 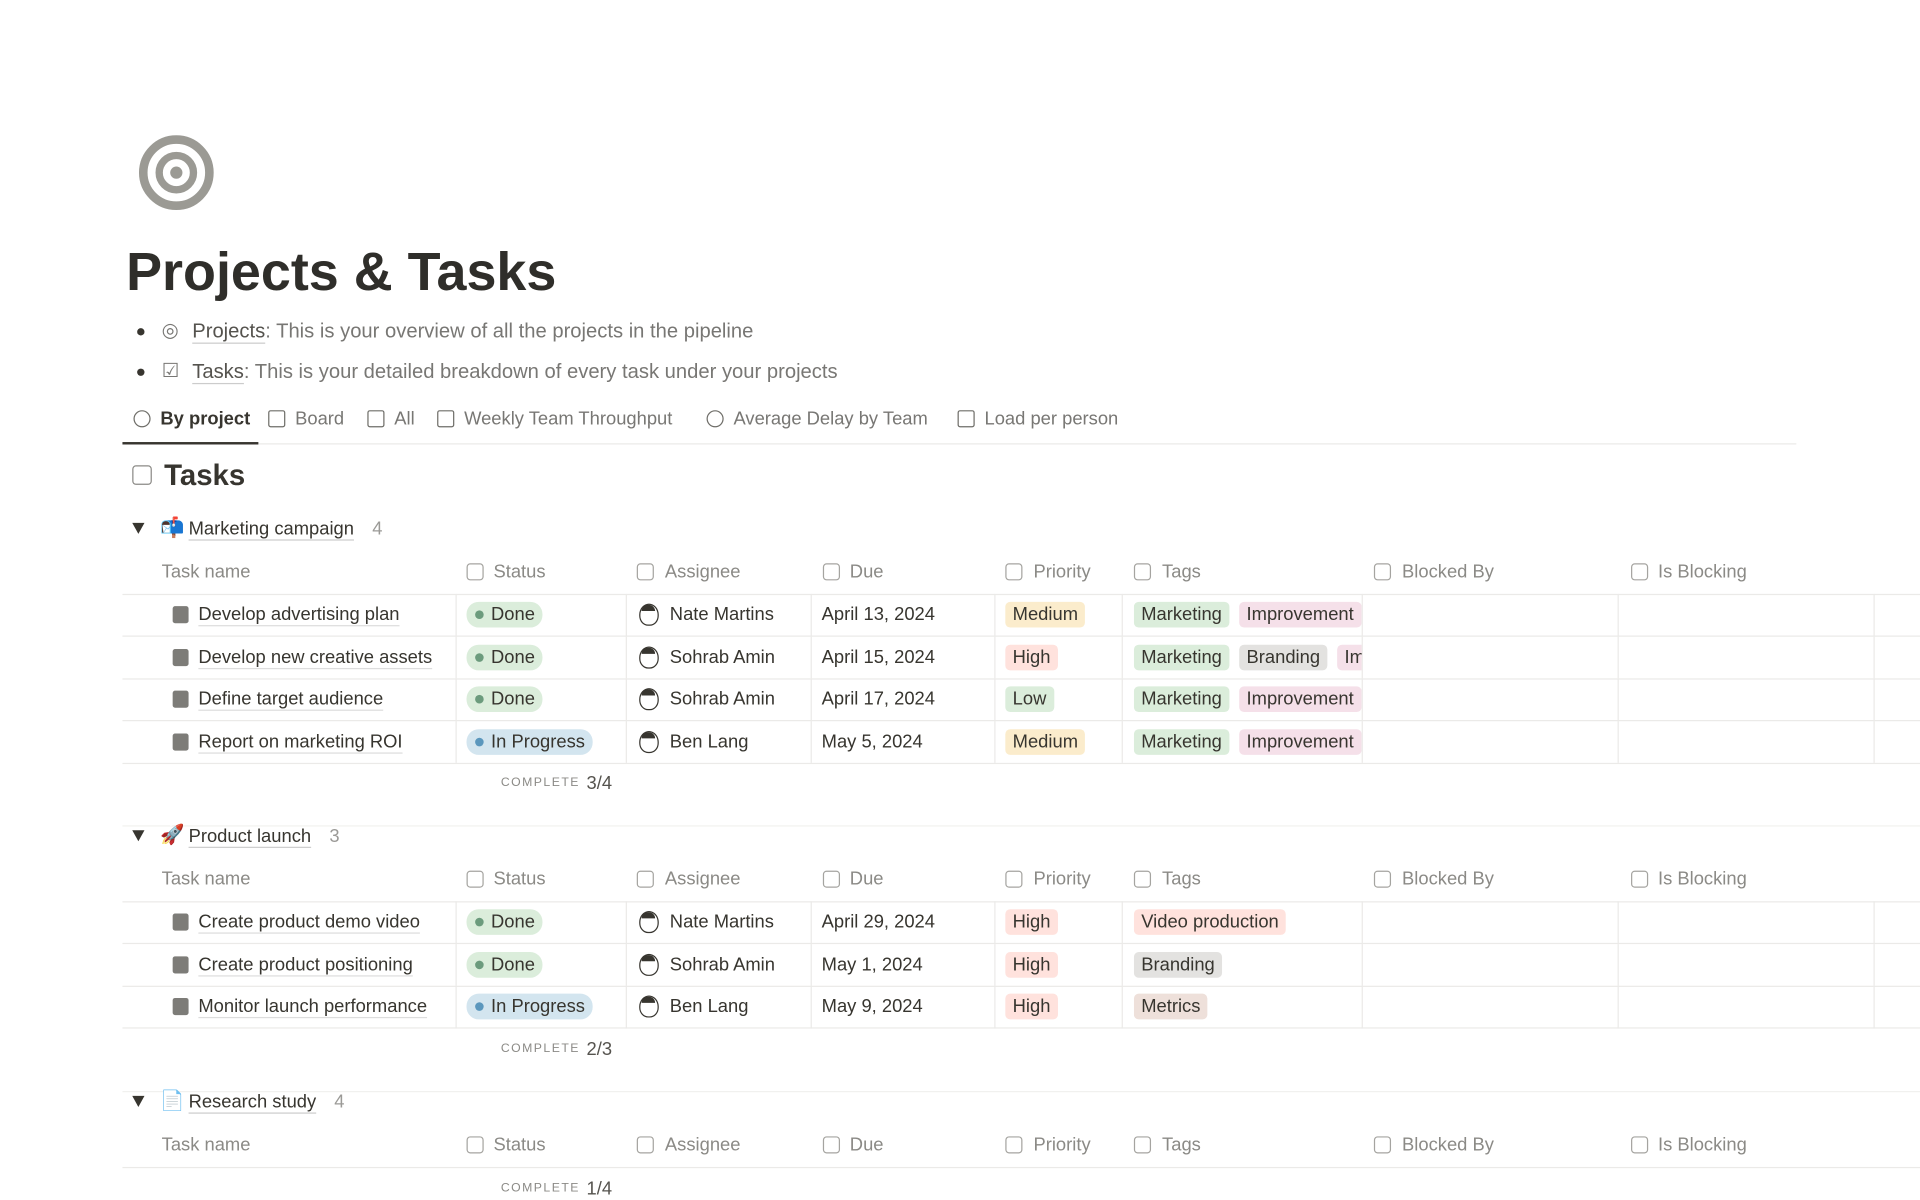 I want to click on column-header: Due, so click(x=866, y=1144).